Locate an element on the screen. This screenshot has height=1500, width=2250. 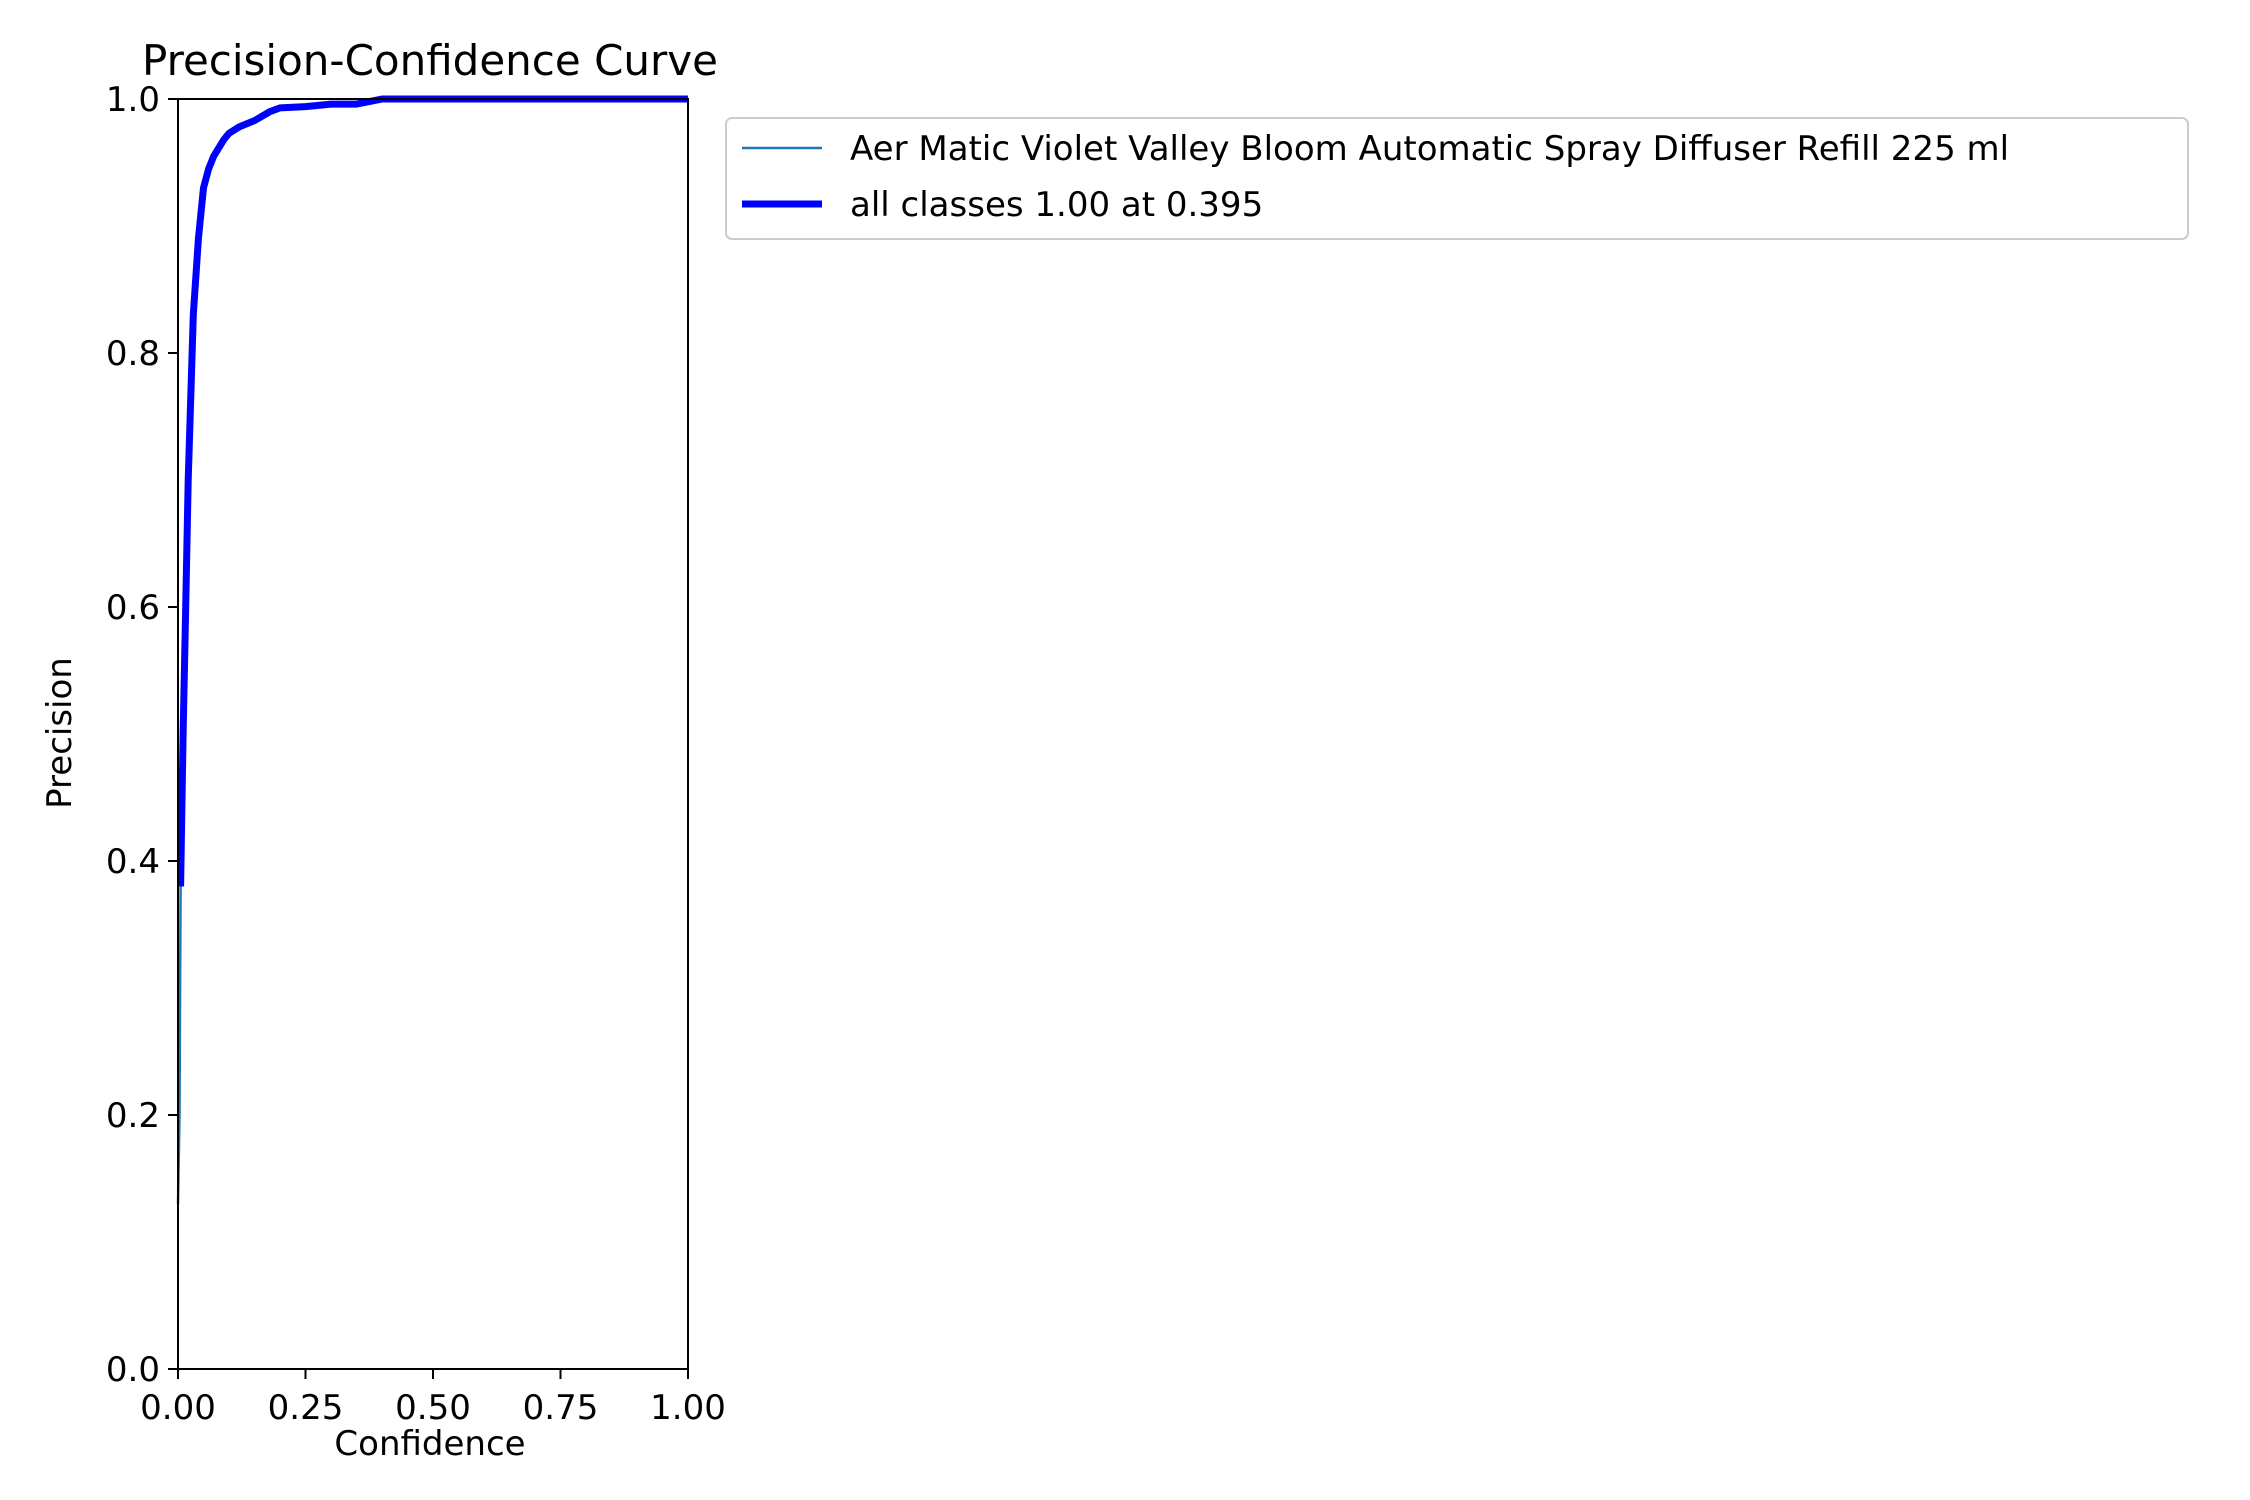
x-tick-label: 0.75 is located at coordinates (561, 1408).